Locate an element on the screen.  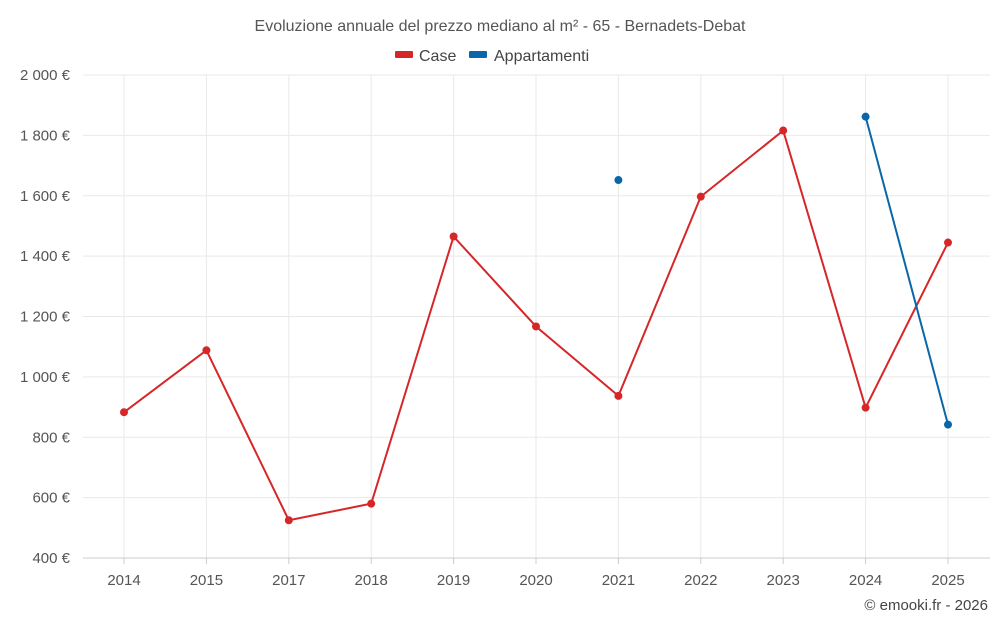
legend: Case Appartamenti is located at coordinates (492, 56).